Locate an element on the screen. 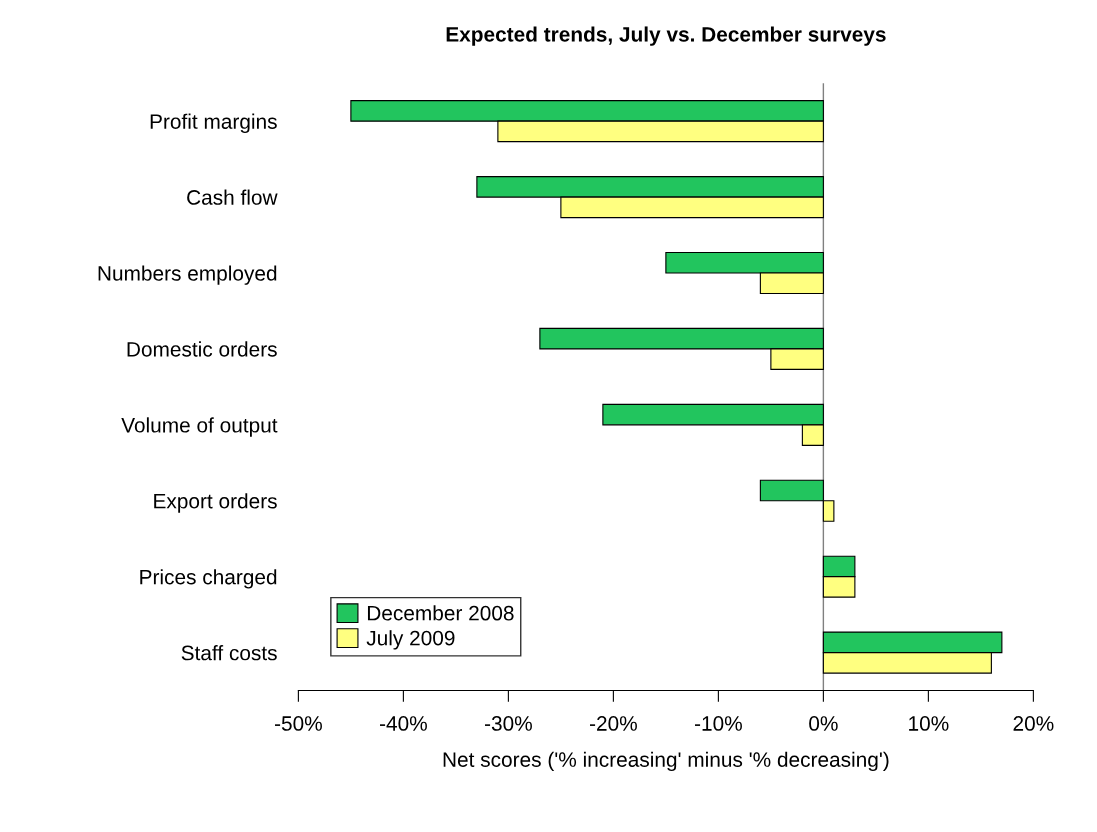 The width and height of the screenshot is (1097, 832). y-tick-label: Profit margins is located at coordinates (213, 123).